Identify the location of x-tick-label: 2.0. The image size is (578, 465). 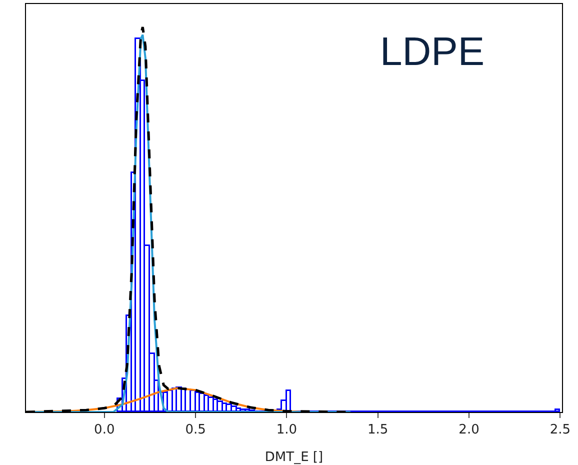
(469, 430).